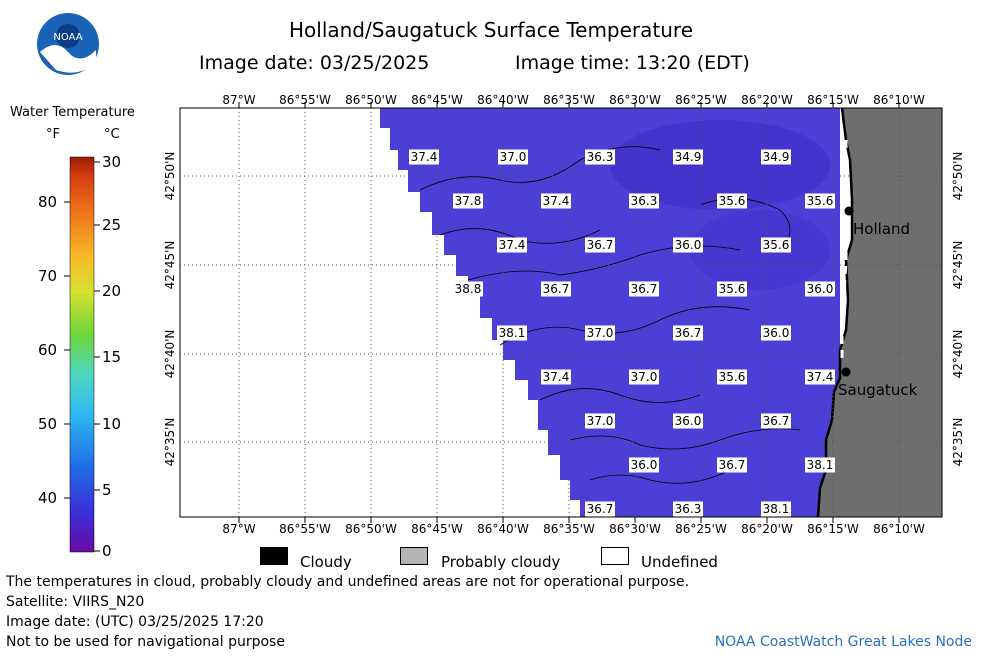  I want to click on temperature-label: 37.8, so click(468, 201).